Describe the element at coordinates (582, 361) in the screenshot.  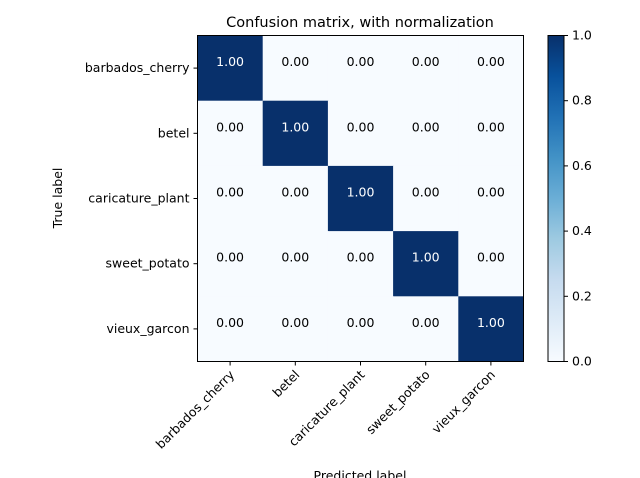
I see `colorbar-tick-label: 0.0` at that location.